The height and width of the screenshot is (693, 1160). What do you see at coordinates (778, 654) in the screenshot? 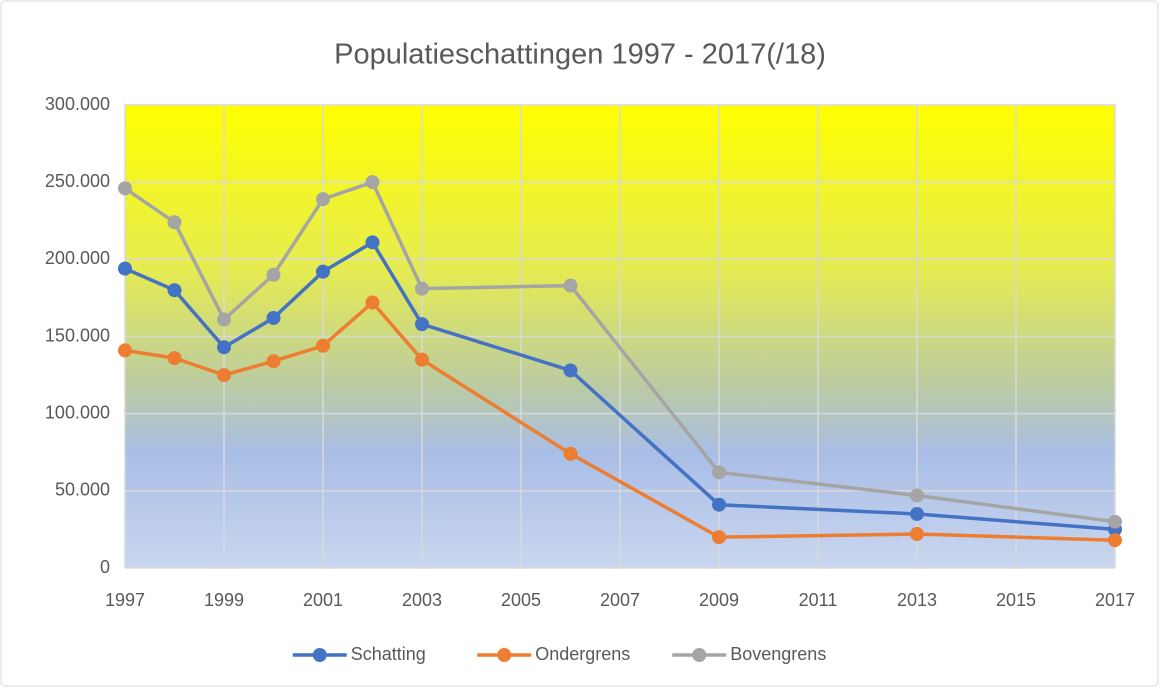
I see `legend-label: Bovengrens` at bounding box center [778, 654].